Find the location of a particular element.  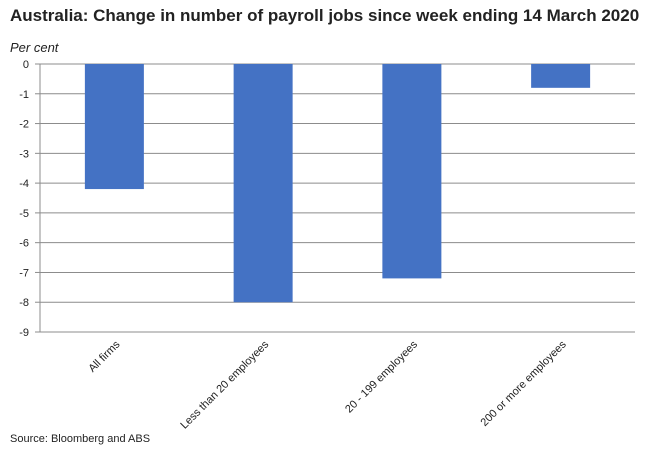

x-tick-label: 20 - 199 employees is located at coordinates (381, 376).